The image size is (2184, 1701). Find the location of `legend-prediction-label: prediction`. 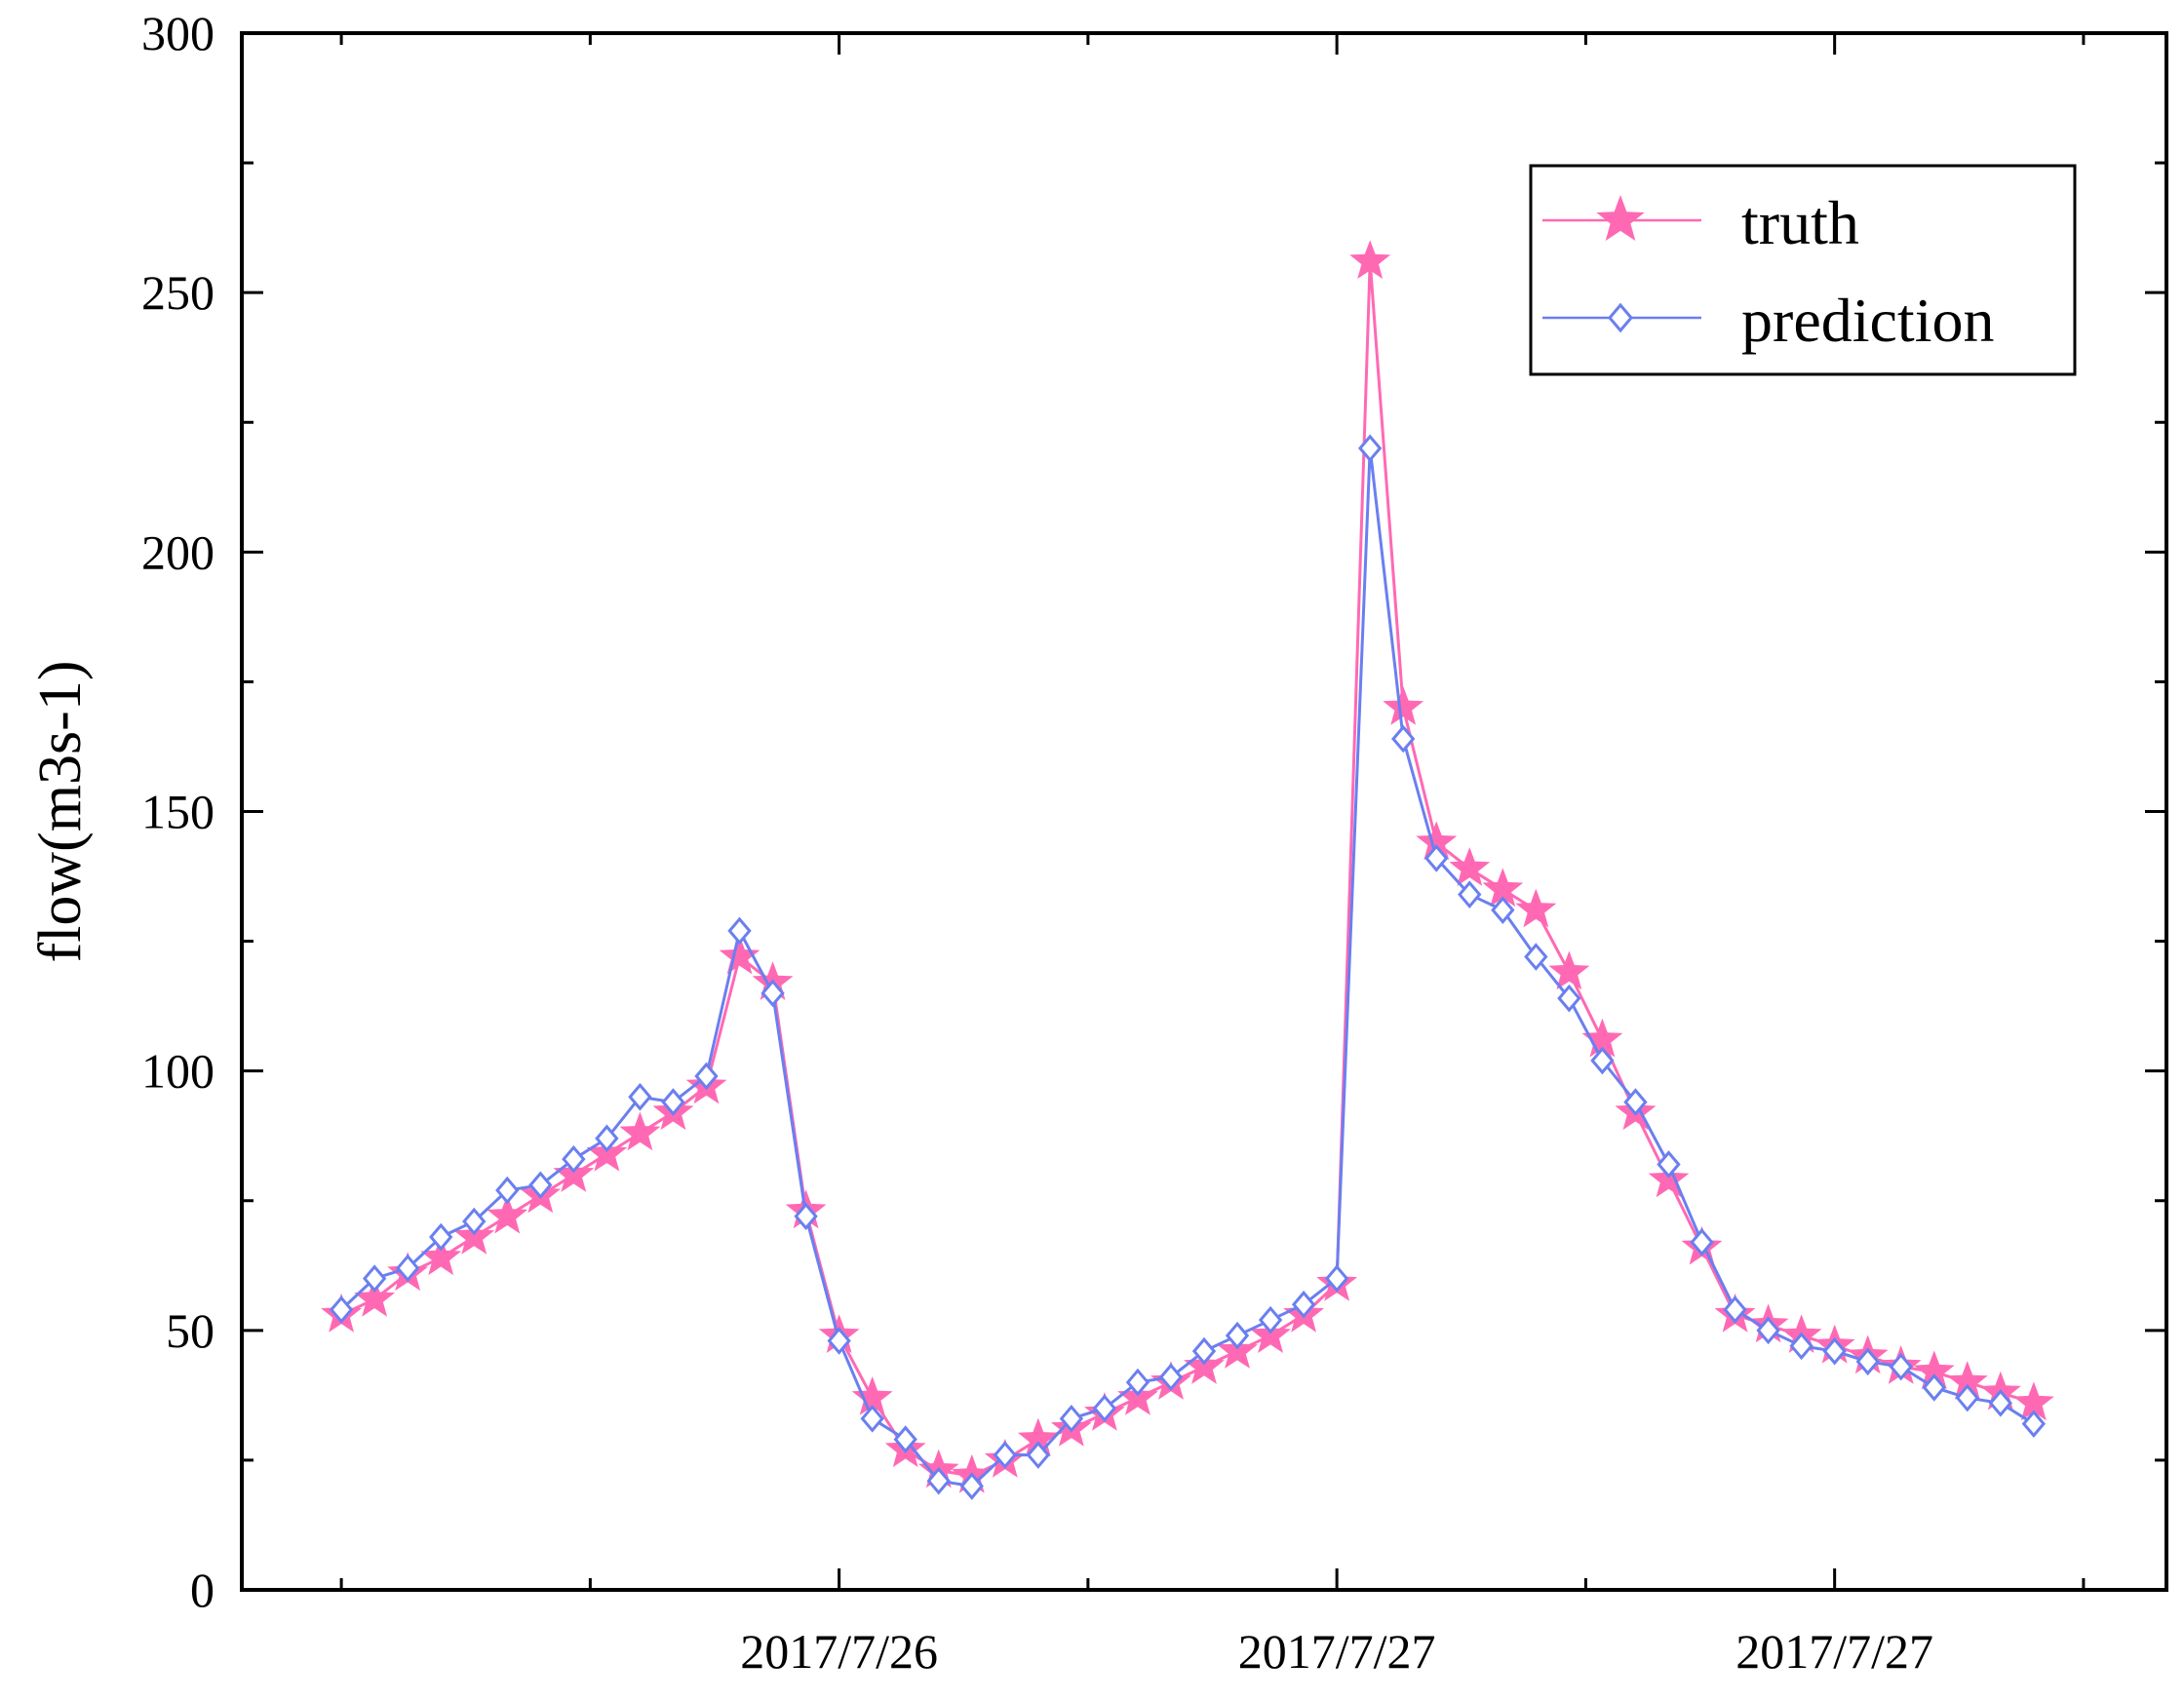

legend-prediction-label: prediction is located at coordinates (1867, 321).